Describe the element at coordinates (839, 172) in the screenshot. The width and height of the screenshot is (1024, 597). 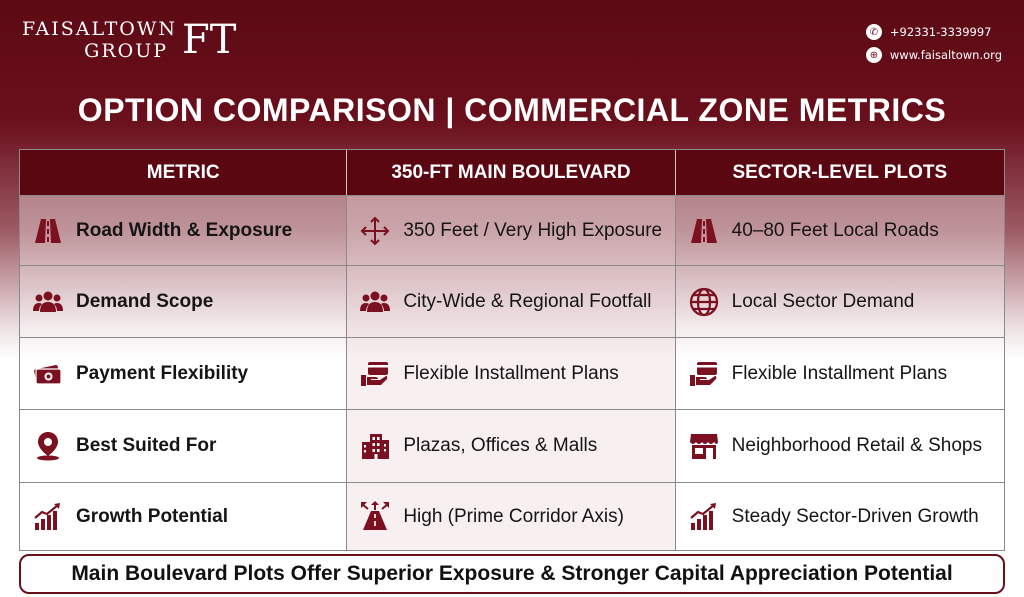
I see `header-sector: SECTOR-LEVEL PLOTS` at that location.